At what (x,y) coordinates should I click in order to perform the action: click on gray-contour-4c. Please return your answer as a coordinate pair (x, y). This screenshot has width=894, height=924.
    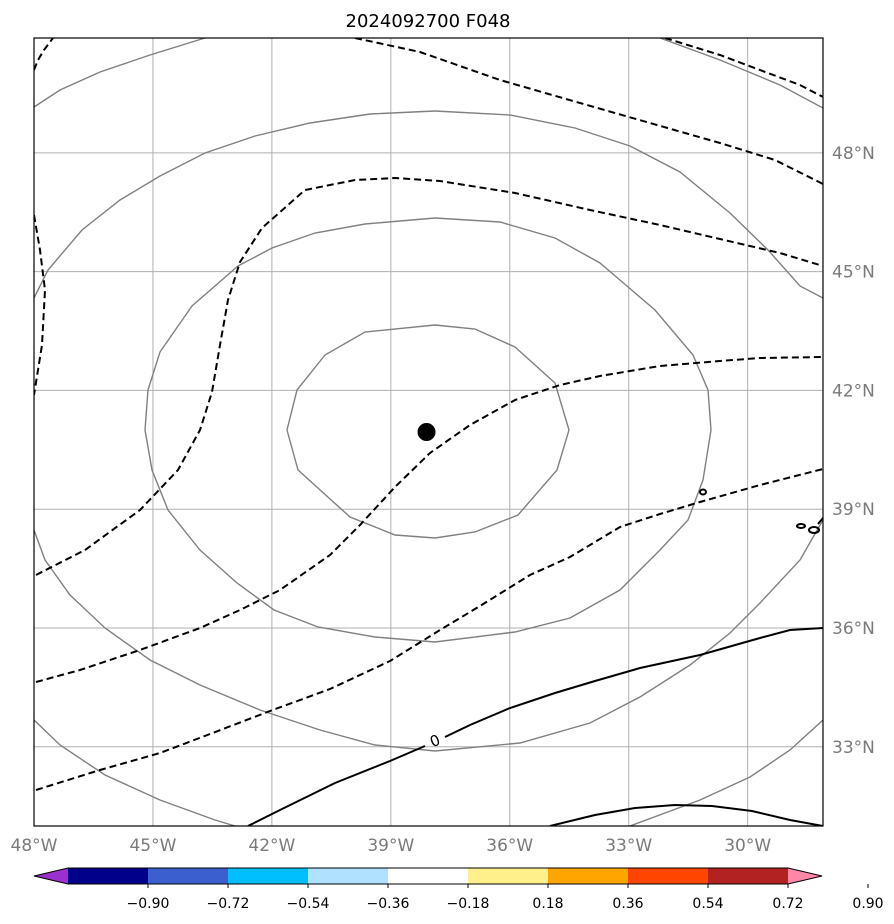
    Looking at the image, I should click on (135, 772).